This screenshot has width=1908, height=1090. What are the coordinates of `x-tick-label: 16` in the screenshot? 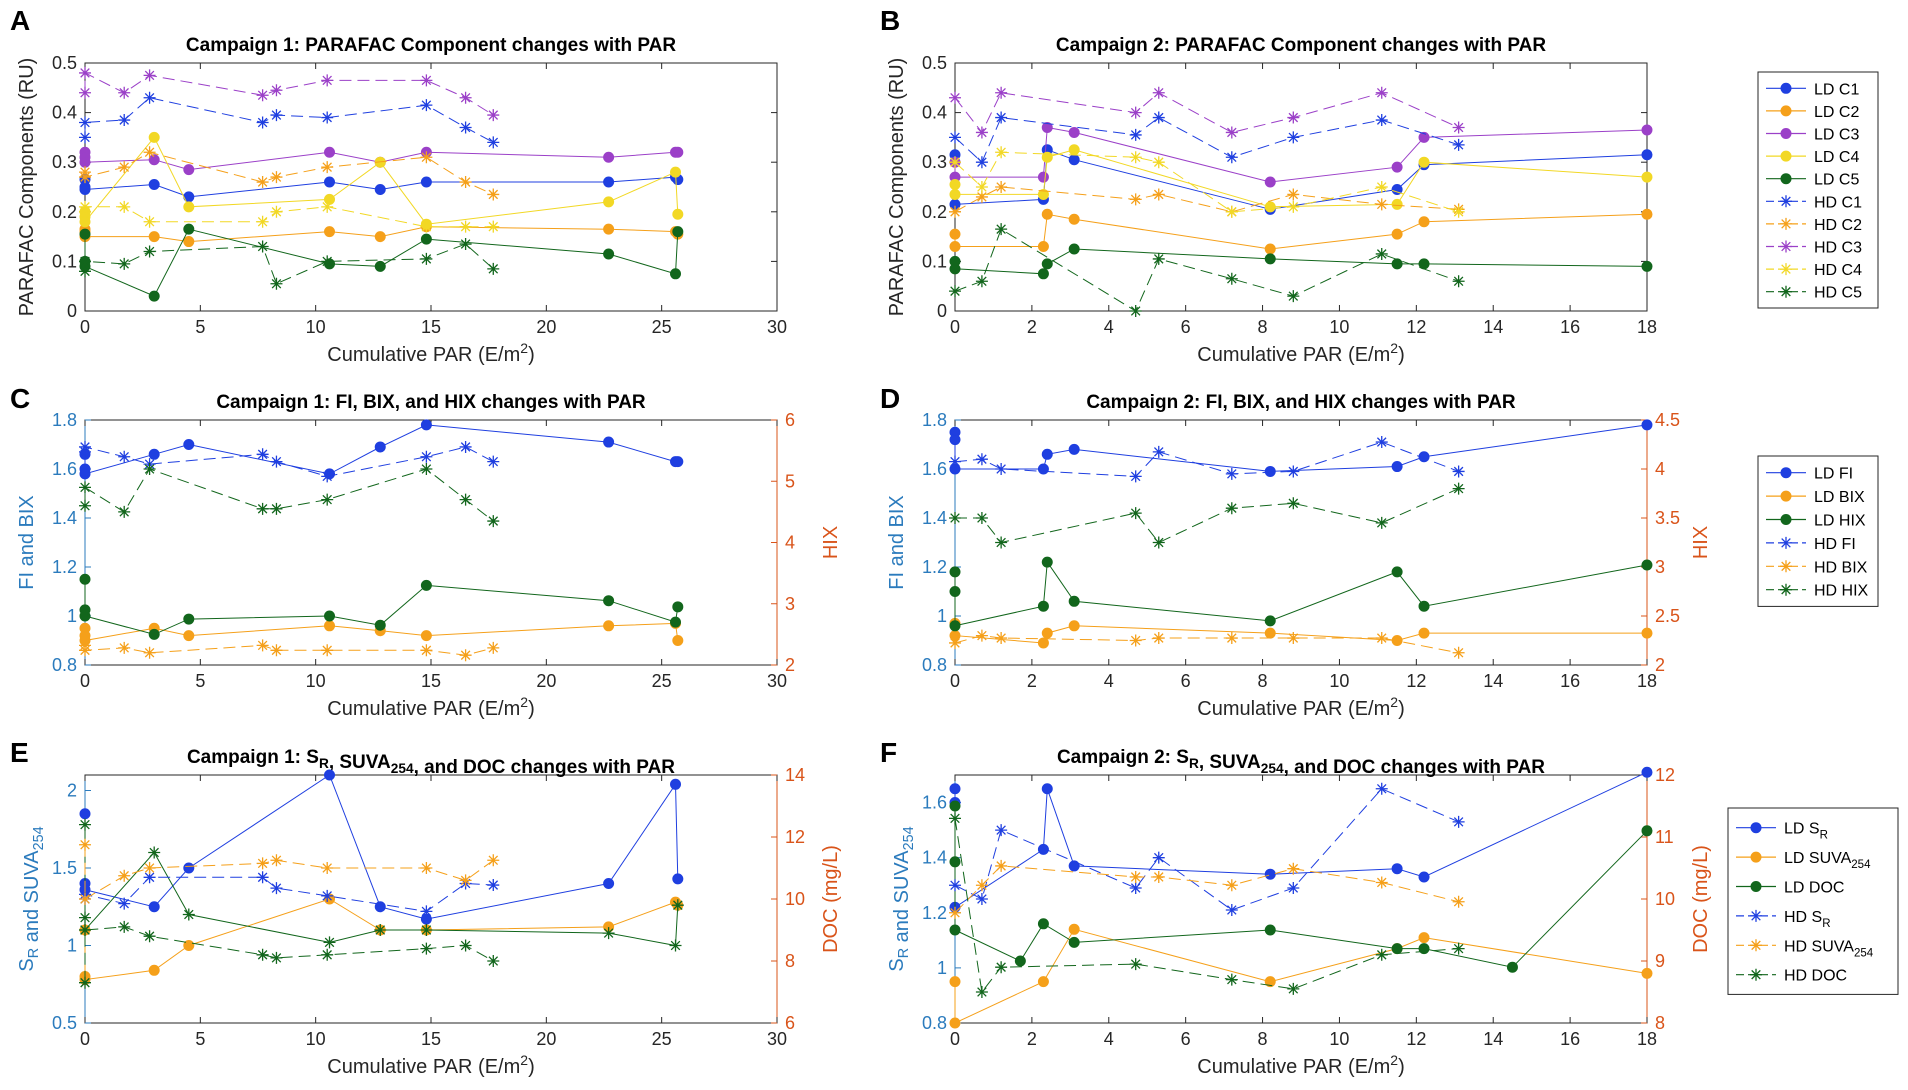 It's located at (1570, 681).